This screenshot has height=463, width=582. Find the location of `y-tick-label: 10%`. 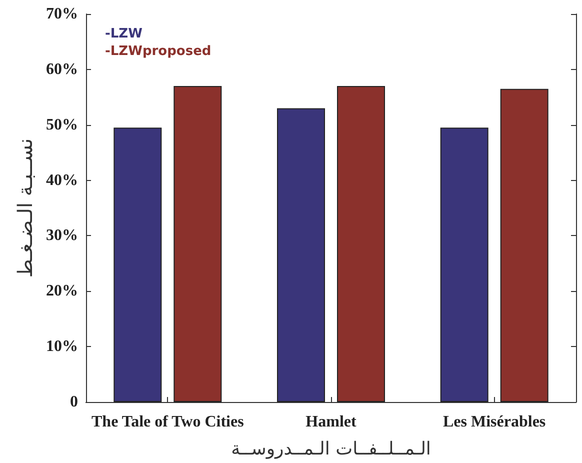

y-tick-label: 10% is located at coordinates (62, 347).